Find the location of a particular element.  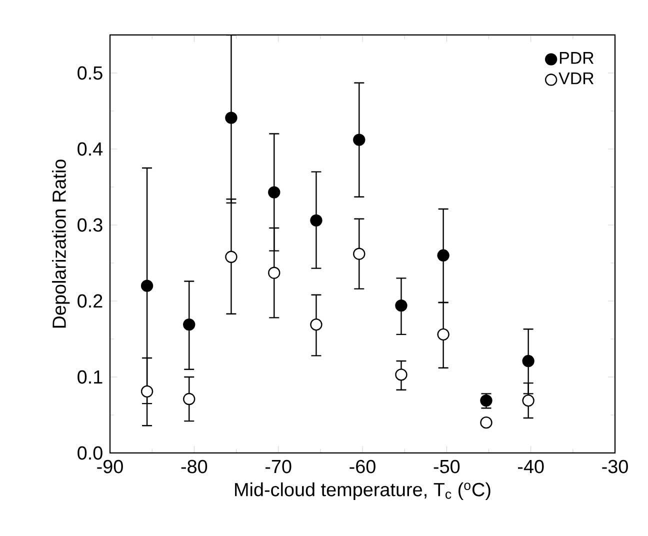

legend-label: VDR is located at coordinates (576, 78).